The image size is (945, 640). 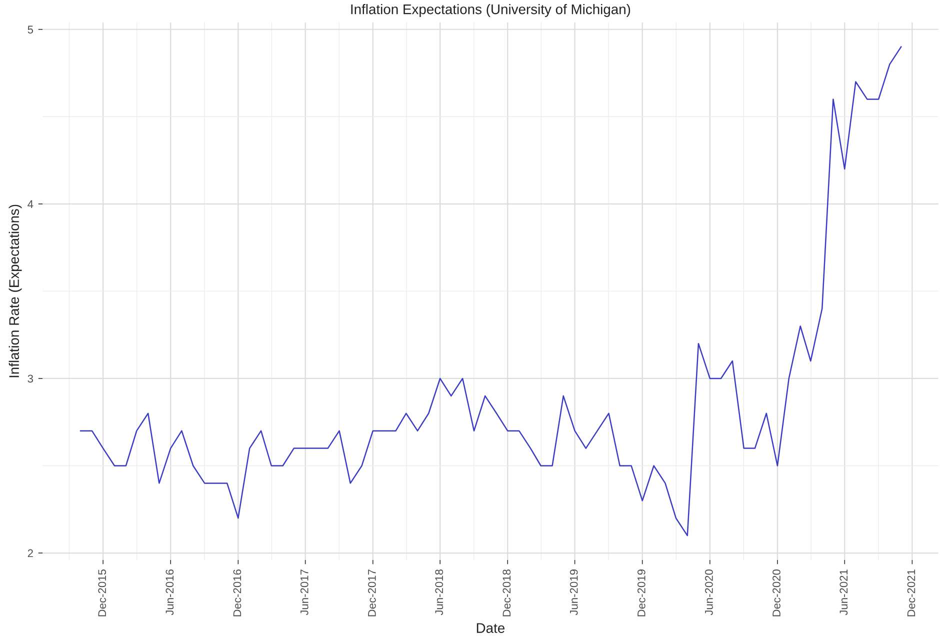 What do you see at coordinates (490, 628) in the screenshot?
I see `x-axis-title: Date` at bounding box center [490, 628].